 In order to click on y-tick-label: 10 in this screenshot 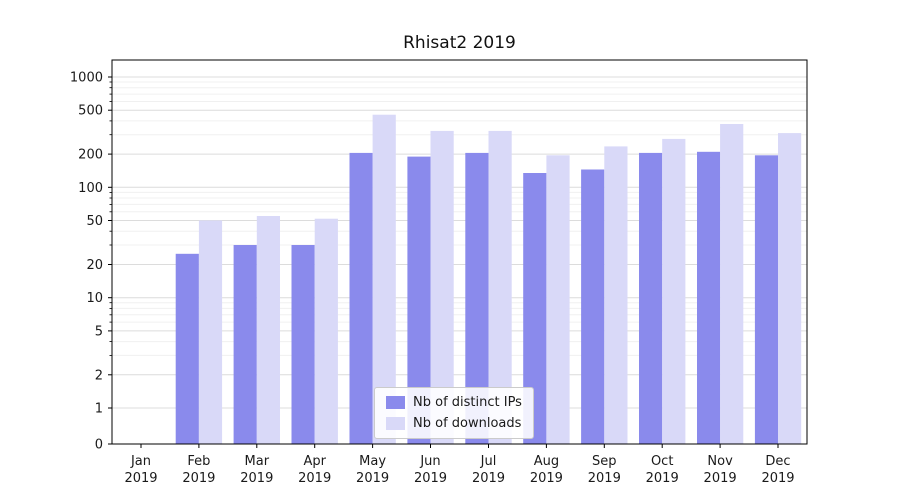, I will do `click(94, 298)`.